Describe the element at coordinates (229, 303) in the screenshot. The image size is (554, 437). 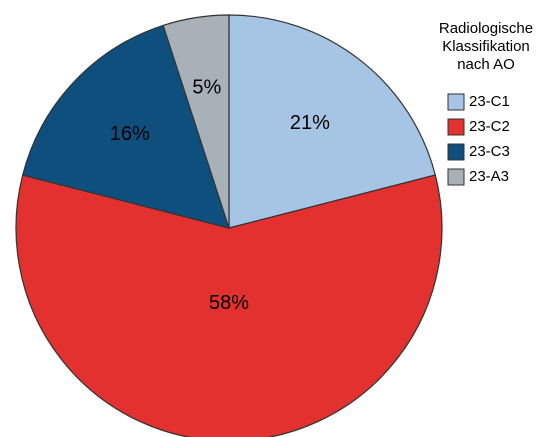
I see `slice-label: 58%` at that location.